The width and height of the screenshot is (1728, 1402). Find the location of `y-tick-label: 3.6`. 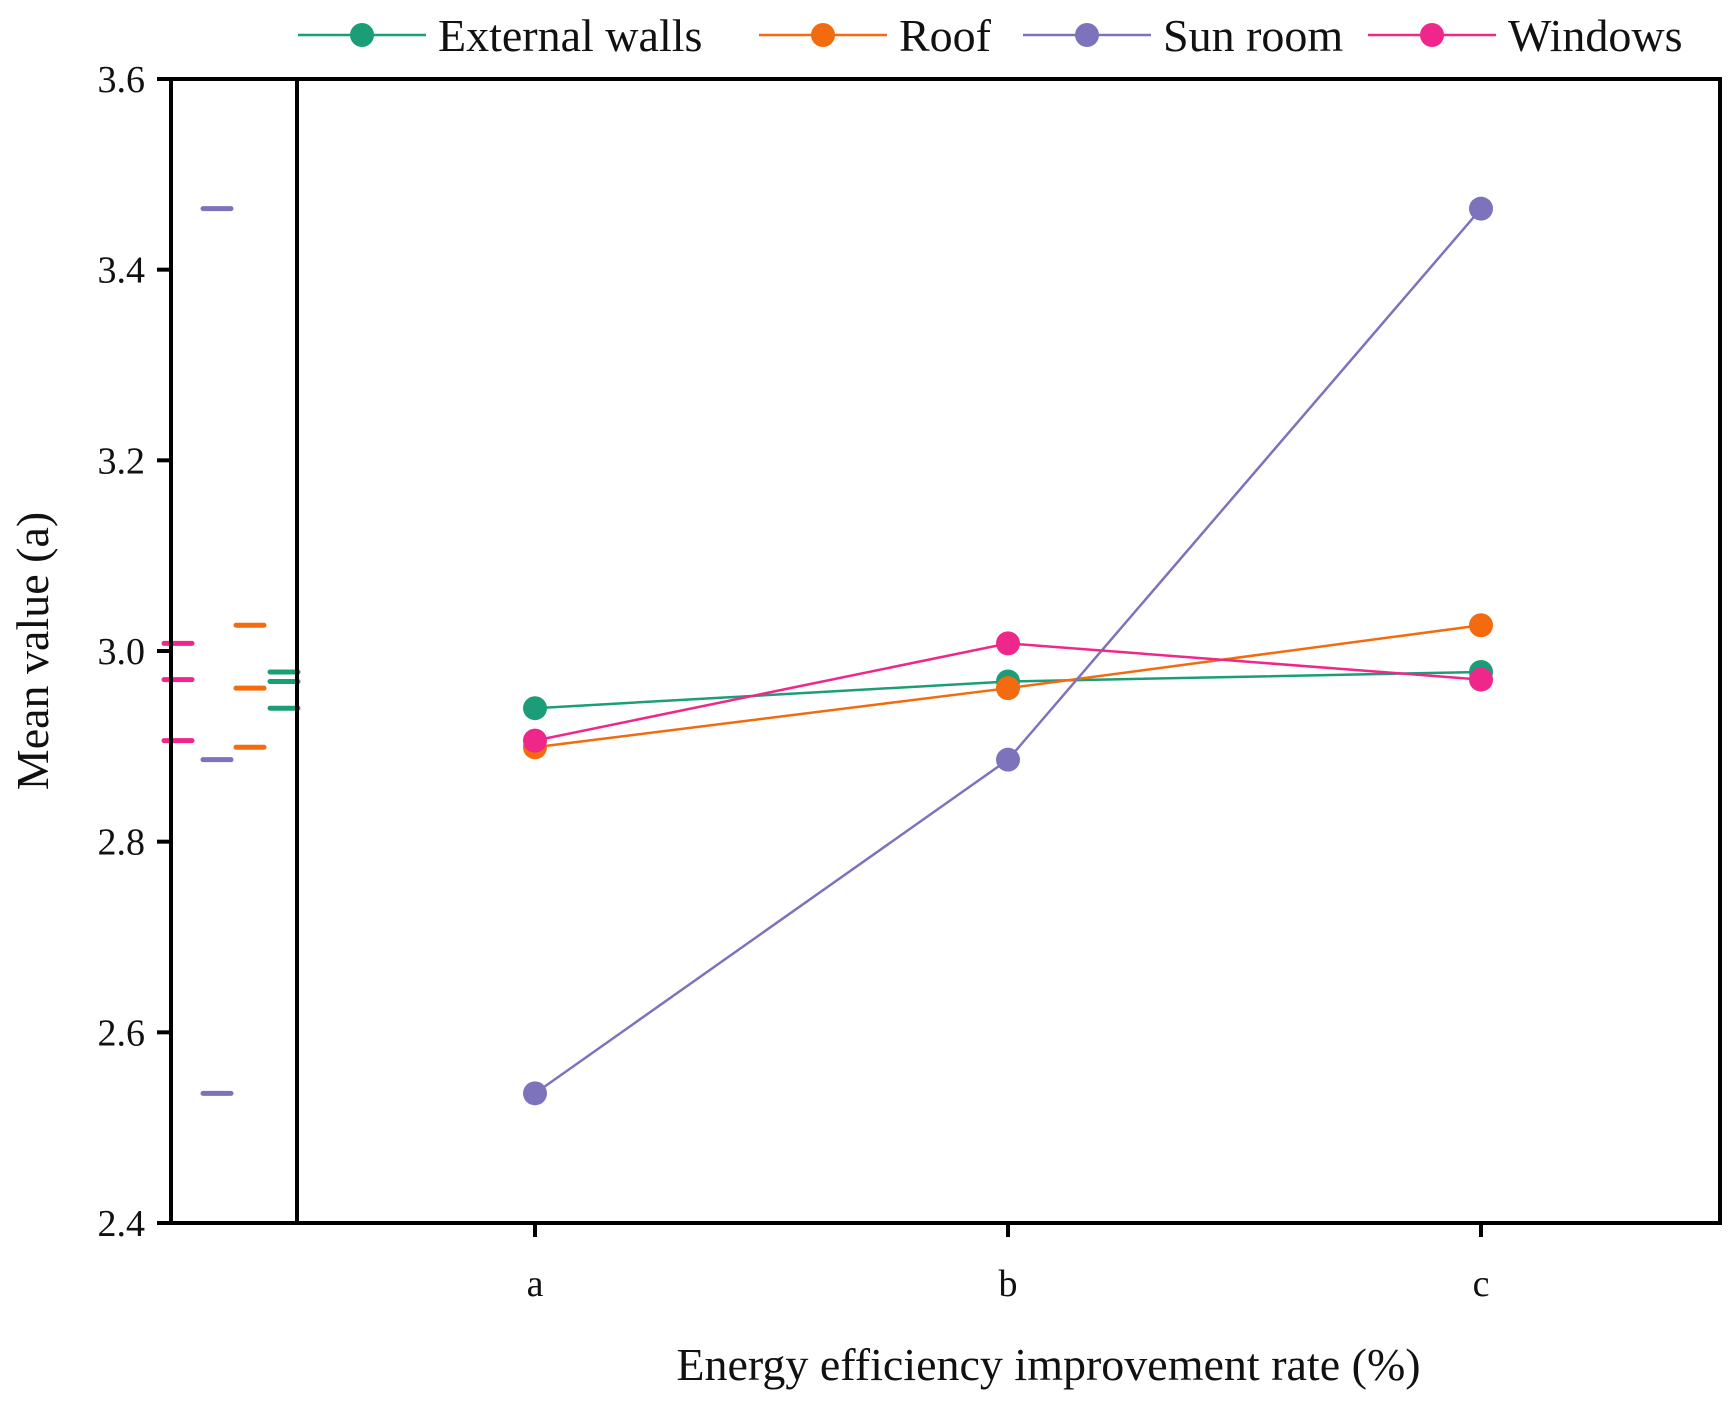

y-tick-label: 3.6 is located at coordinates (122, 80).